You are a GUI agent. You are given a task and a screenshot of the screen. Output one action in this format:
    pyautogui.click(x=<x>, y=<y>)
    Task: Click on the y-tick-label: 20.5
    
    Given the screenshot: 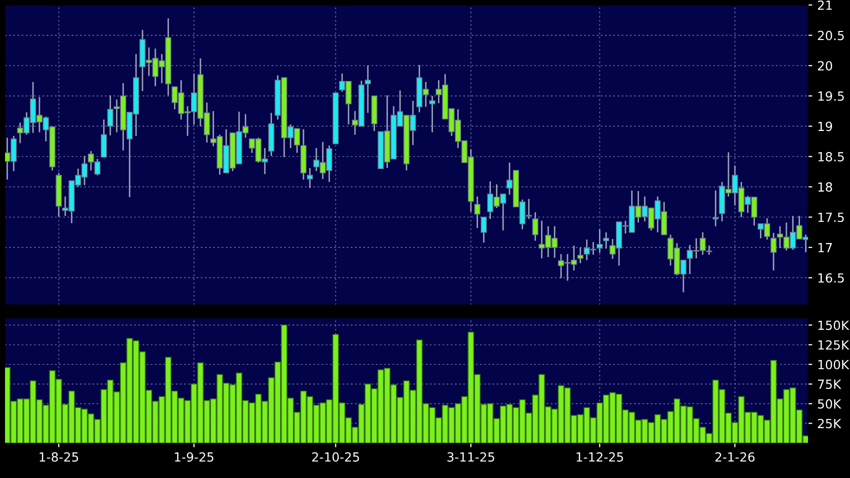 What is the action you would take?
    pyautogui.click(x=831, y=35)
    